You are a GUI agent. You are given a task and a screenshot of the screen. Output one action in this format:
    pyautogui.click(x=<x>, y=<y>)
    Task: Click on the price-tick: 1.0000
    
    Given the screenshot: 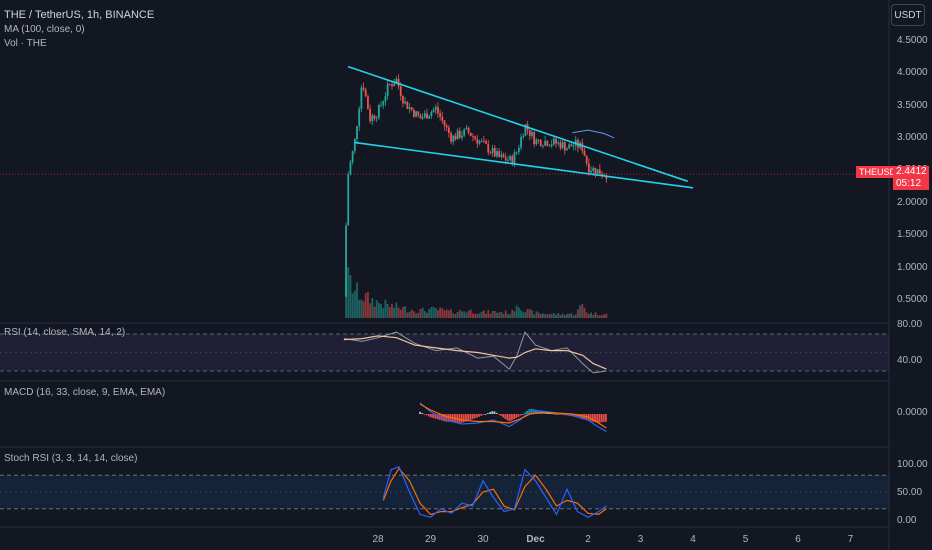 What is the action you would take?
    pyautogui.click(x=912, y=267)
    